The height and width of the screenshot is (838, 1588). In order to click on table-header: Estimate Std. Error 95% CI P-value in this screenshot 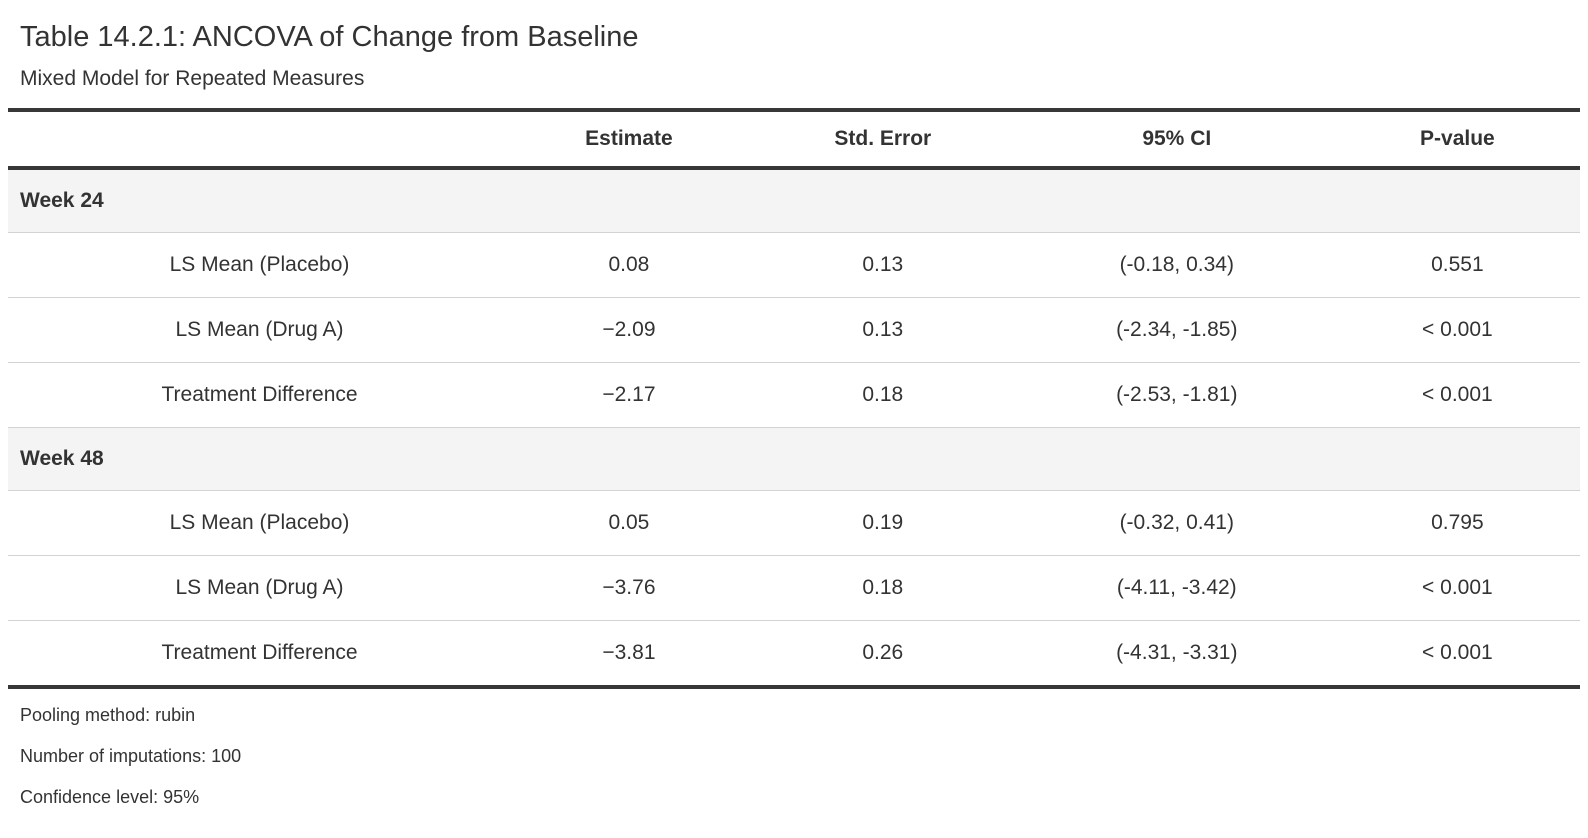, I will do `click(794, 139)`.